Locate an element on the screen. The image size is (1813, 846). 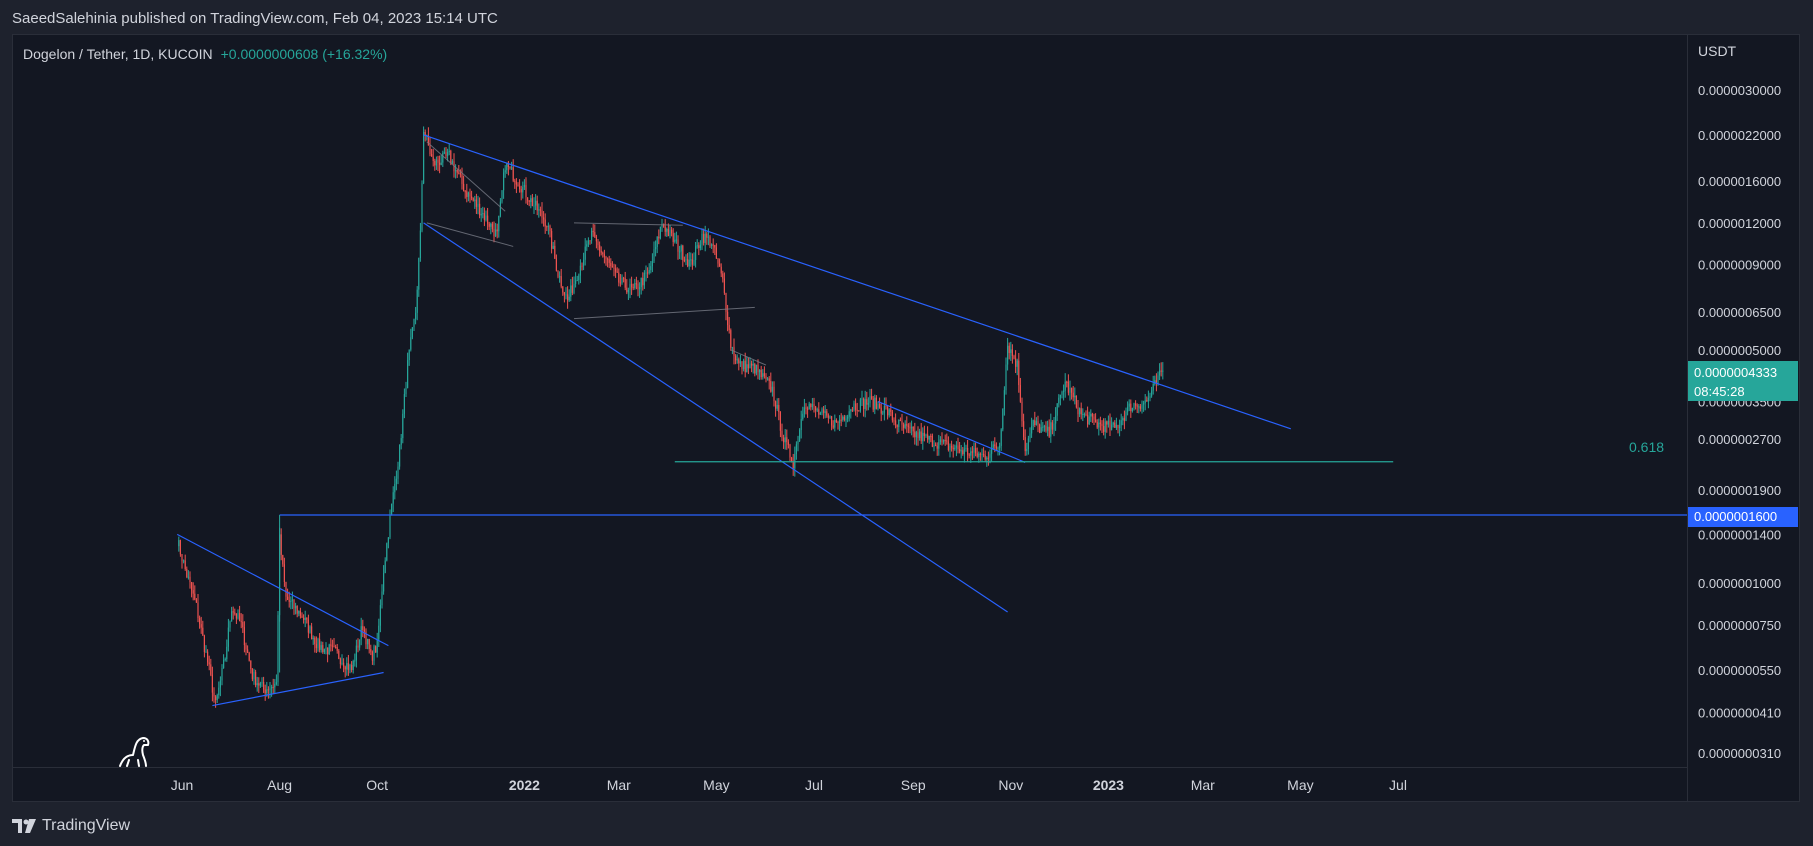
price-axis-tick-label: 0.0000016000 is located at coordinates (1739, 181).